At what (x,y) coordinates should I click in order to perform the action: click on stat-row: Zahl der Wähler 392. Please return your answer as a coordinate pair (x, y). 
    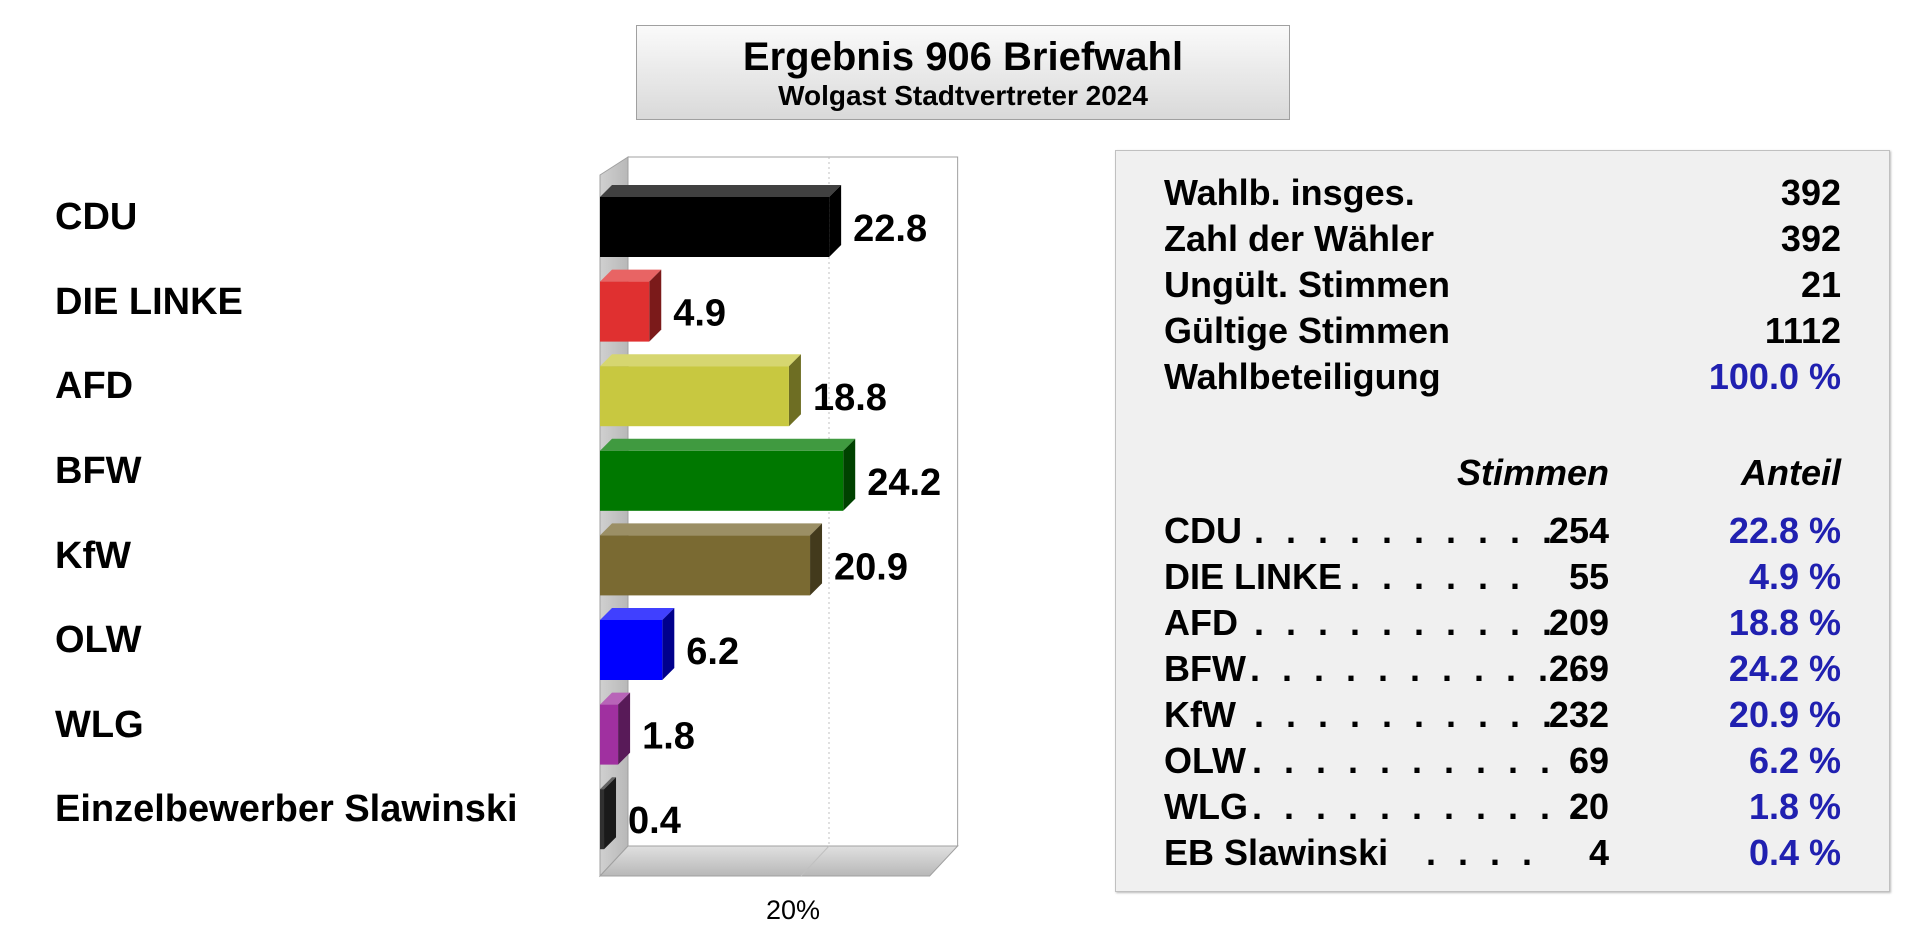
    Looking at the image, I should click on (1502, 239).